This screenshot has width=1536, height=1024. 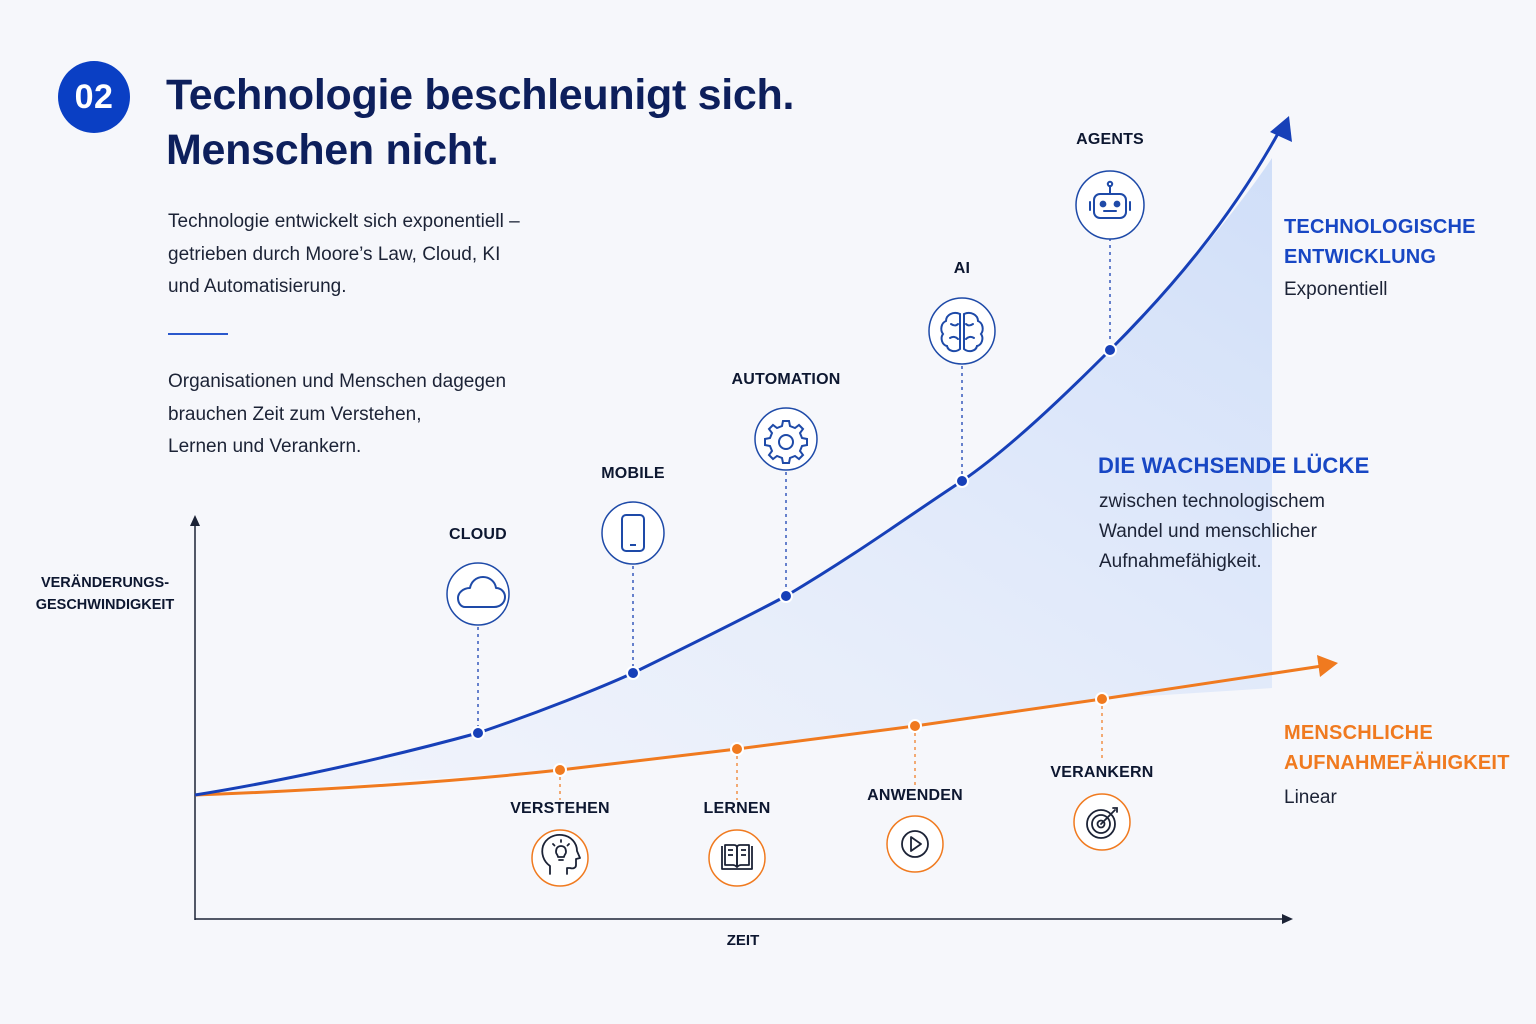 What do you see at coordinates (1102, 823) in the screenshot?
I see `target-icon` at bounding box center [1102, 823].